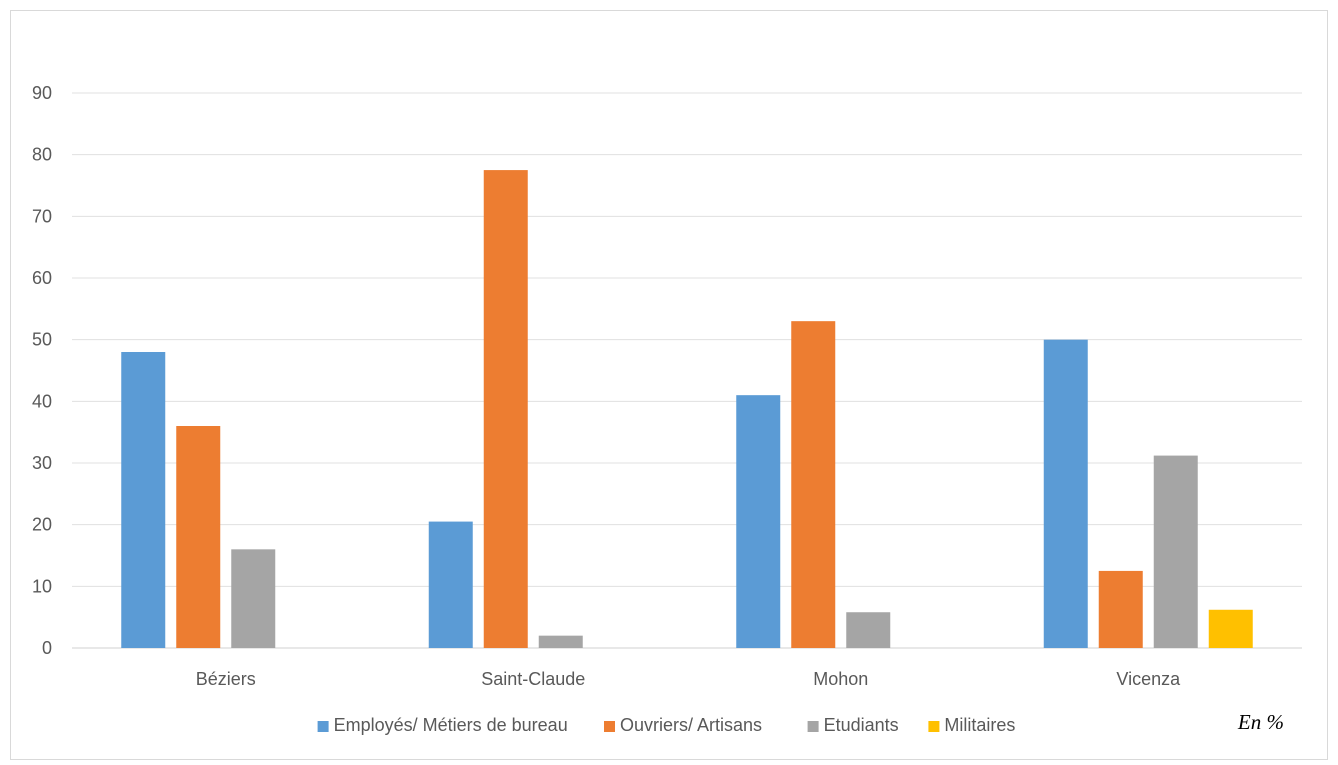  Describe the element at coordinates (42, 93) in the screenshot. I see `y-tick-label: 90` at that location.